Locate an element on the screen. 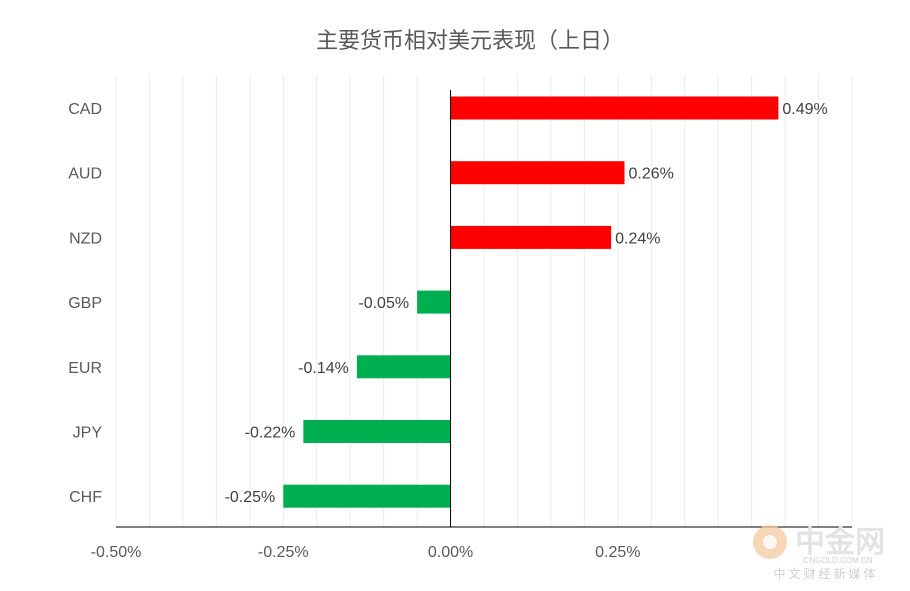  chart-title: 主要货币相对美元表现（上日） is located at coordinates (470, 41).